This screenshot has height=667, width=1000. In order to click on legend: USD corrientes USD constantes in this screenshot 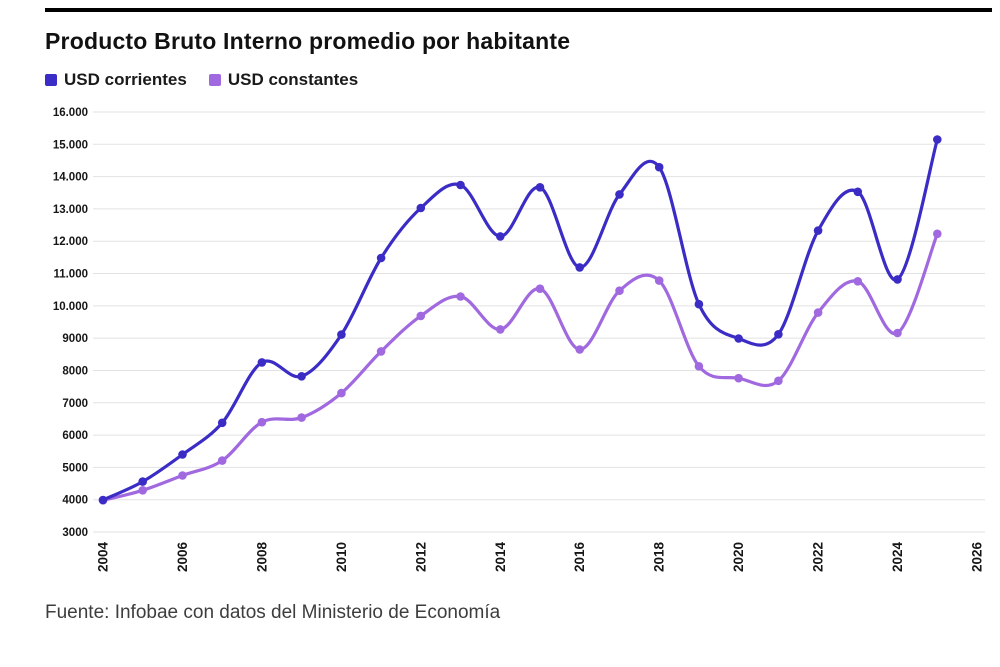, I will do `click(516, 80)`.